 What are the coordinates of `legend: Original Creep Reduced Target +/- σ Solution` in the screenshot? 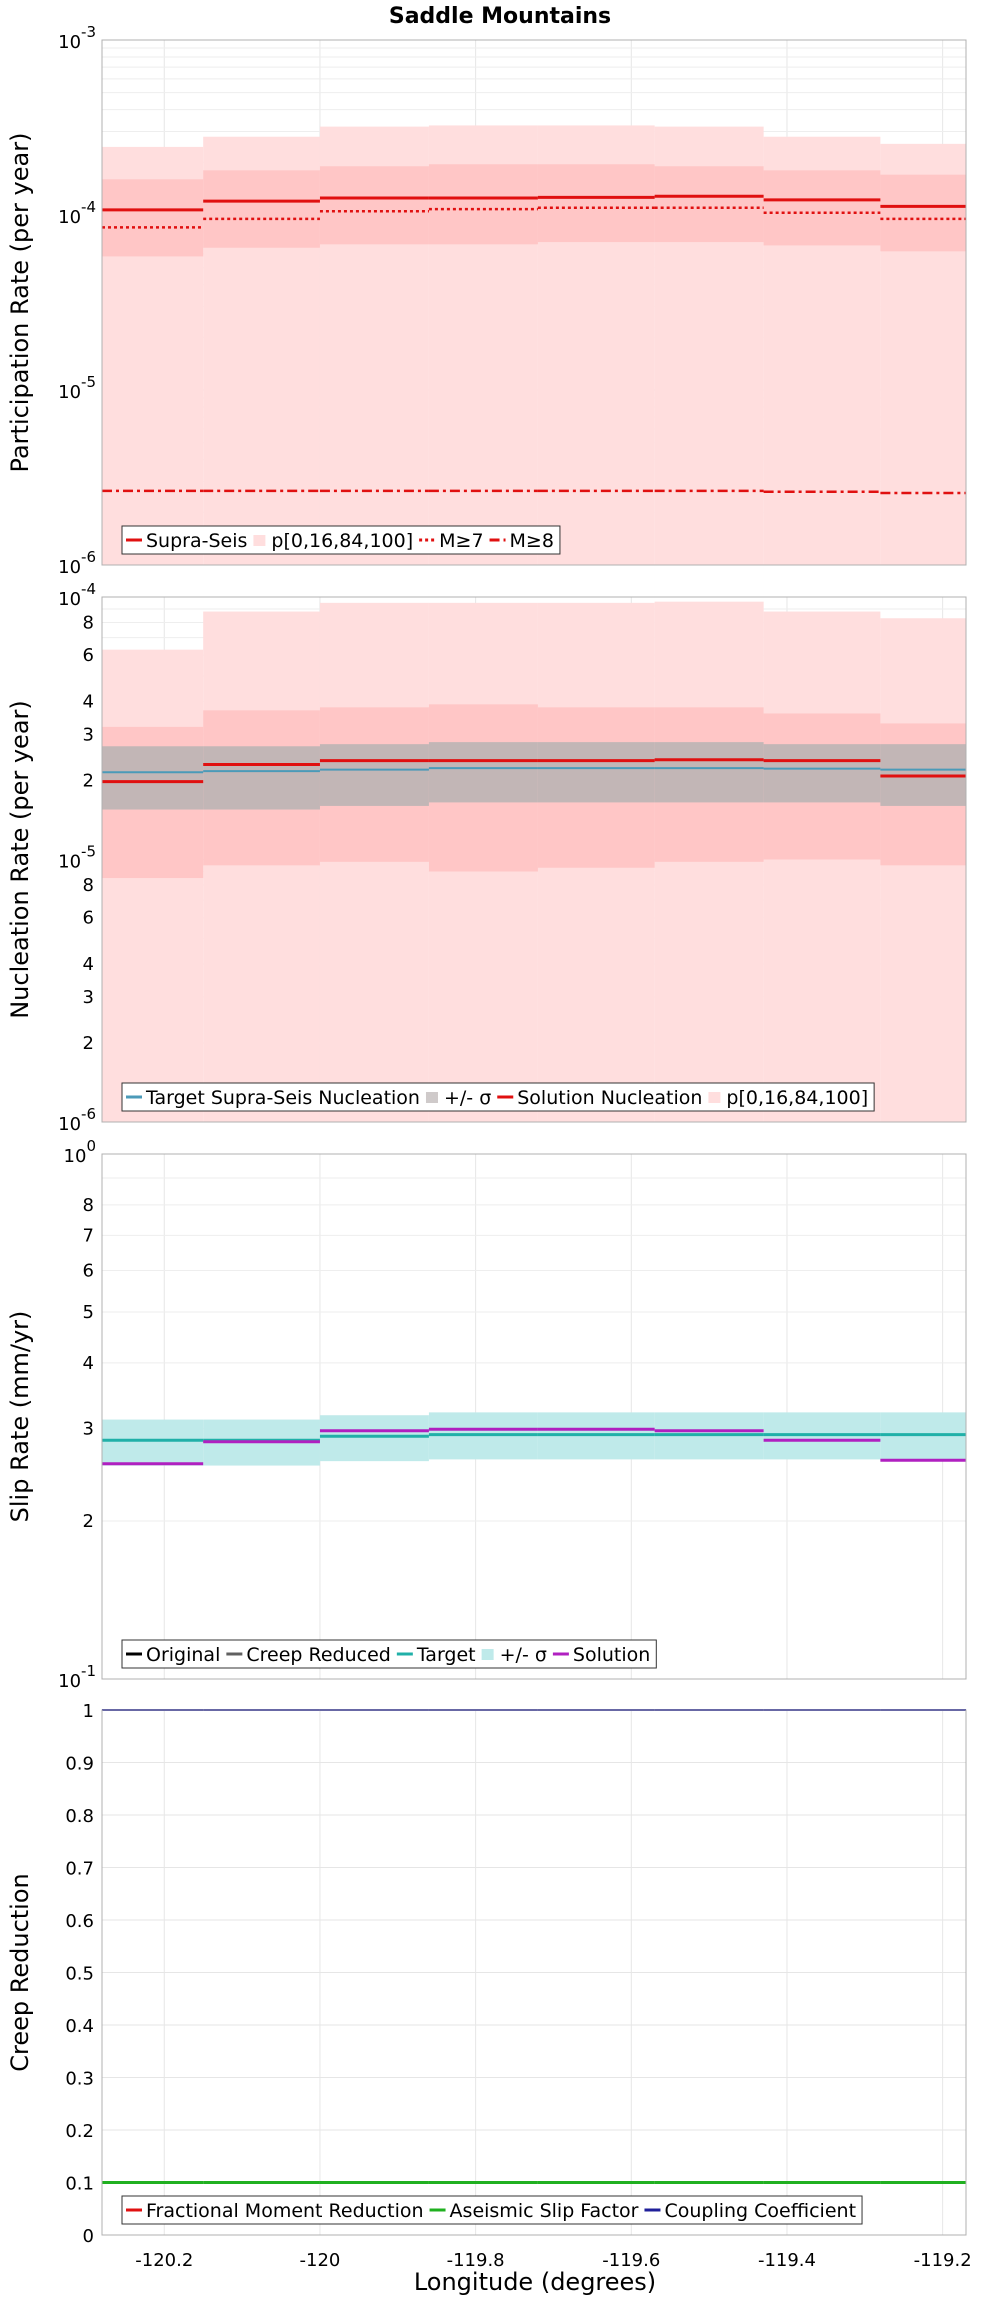 It's located at (389, 1654).